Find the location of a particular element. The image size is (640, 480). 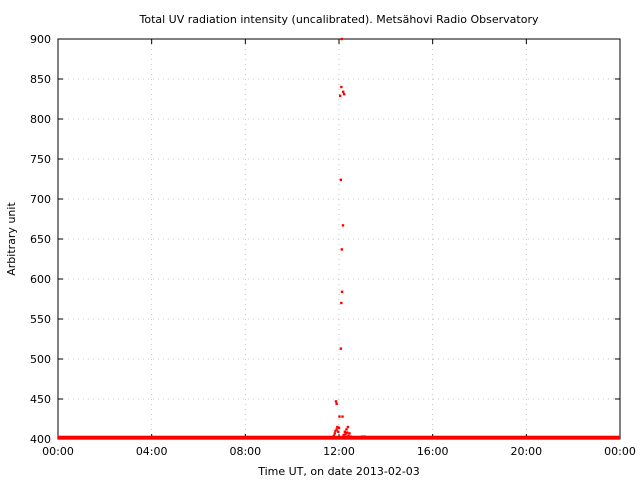

y-tick-label: 750 is located at coordinates (40, 159).